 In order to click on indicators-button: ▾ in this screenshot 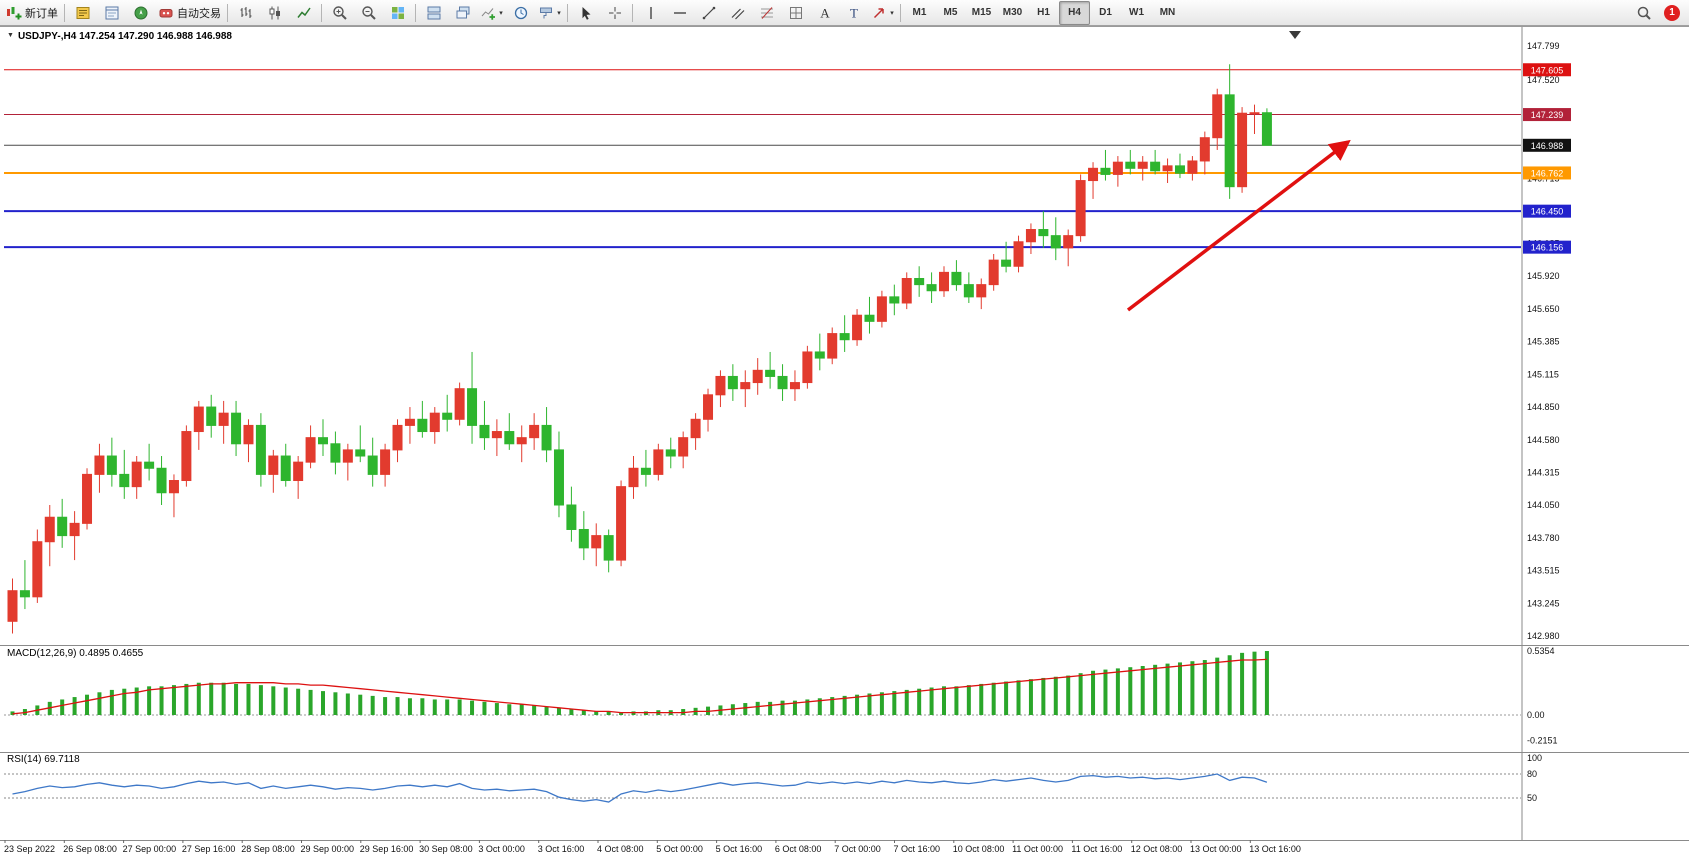, I will do `click(491, 13)`.